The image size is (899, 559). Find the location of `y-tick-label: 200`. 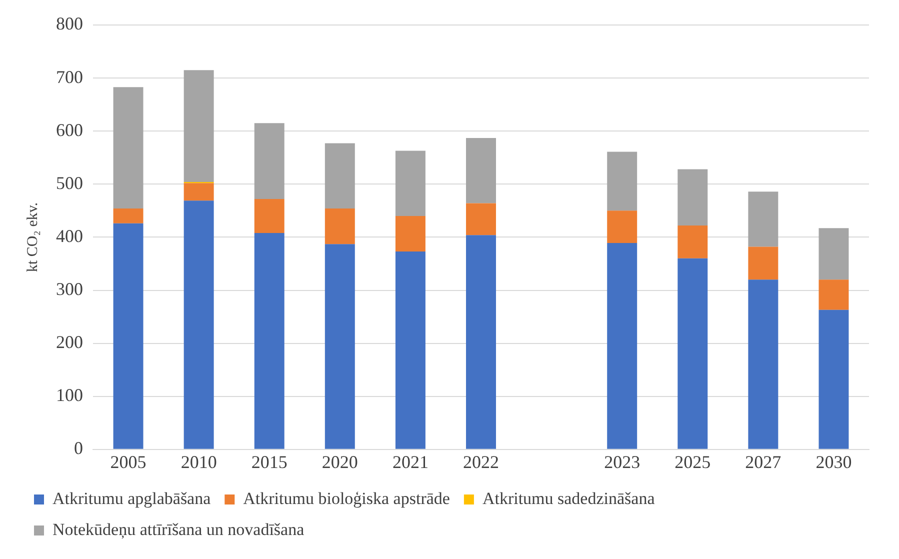

y-tick-label: 200 is located at coordinates (69, 342).